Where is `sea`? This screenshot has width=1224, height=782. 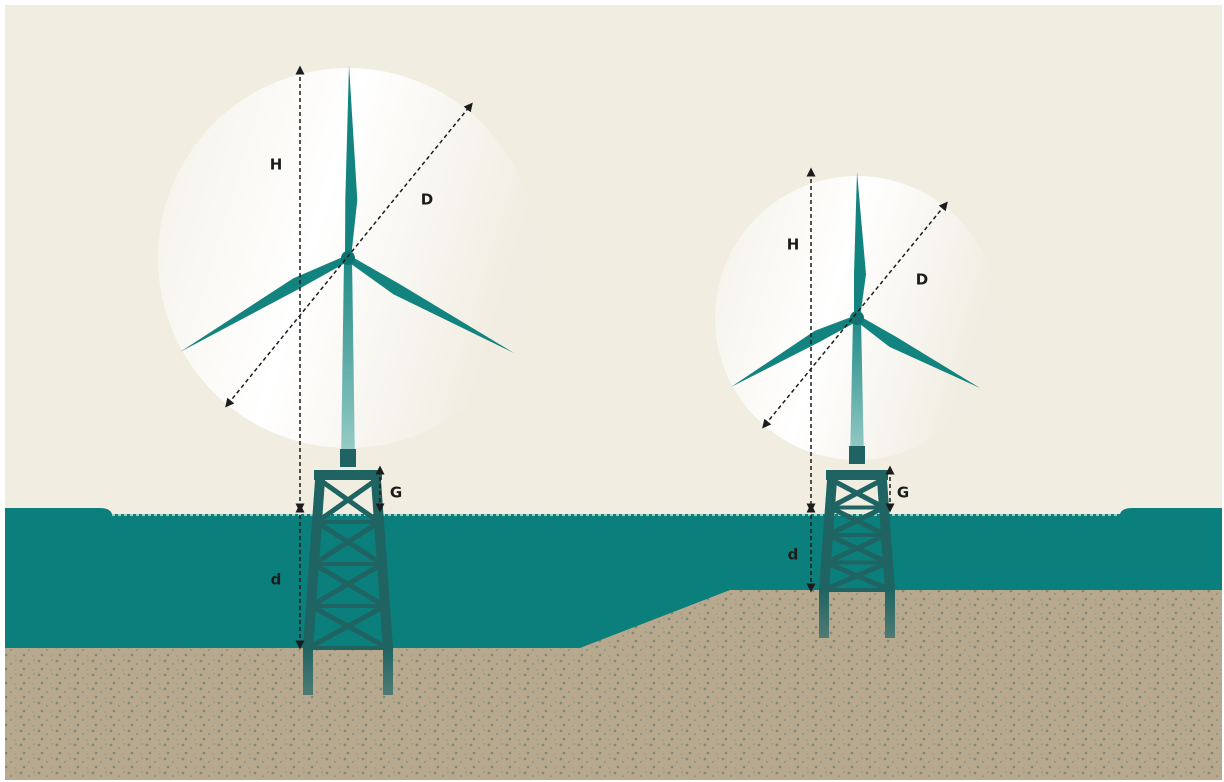
sea is located at coordinates (613, 549).